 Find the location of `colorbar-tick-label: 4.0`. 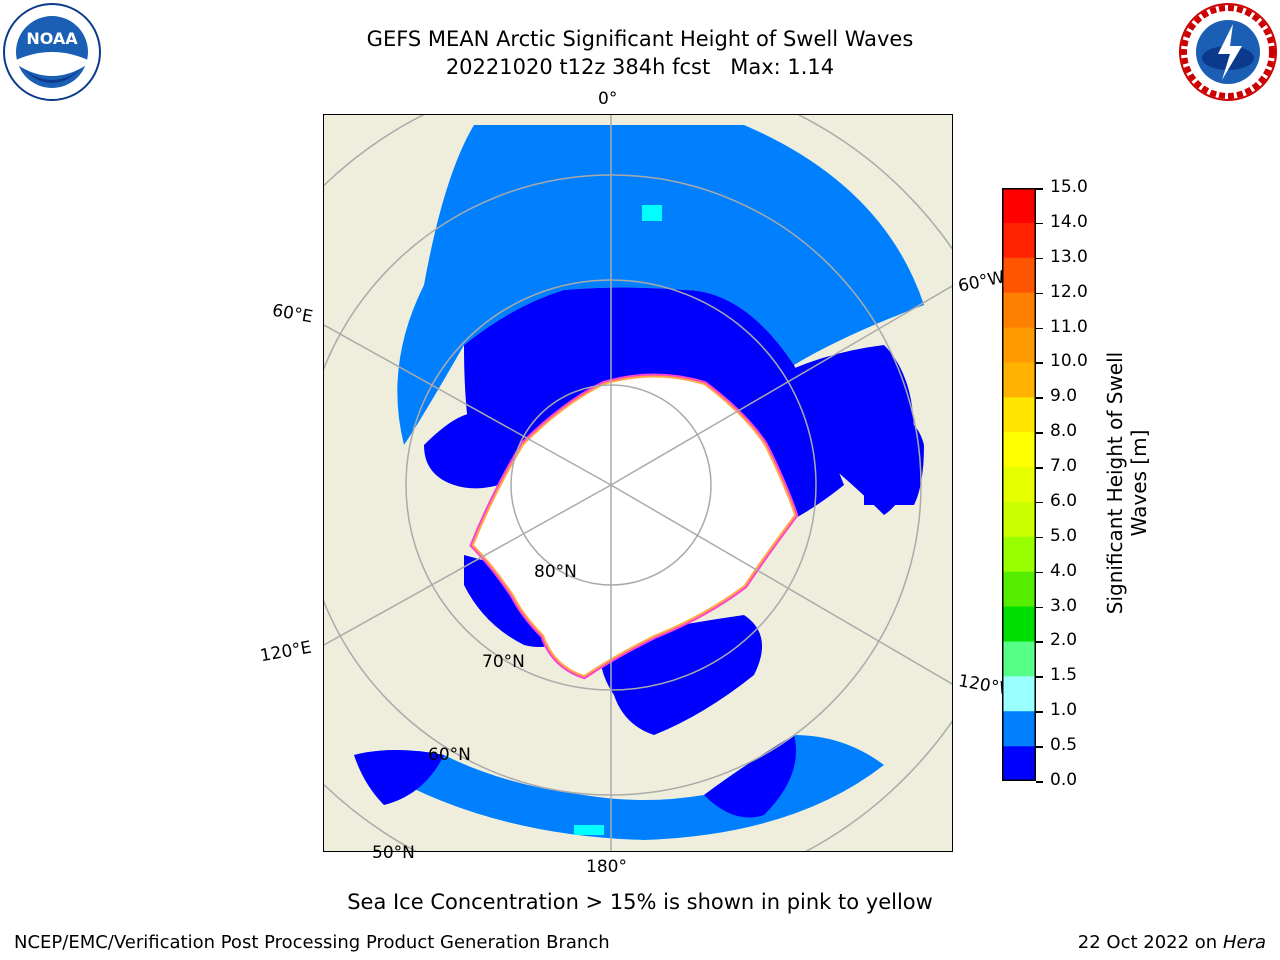

colorbar-tick-label: 4.0 is located at coordinates (1064, 570).